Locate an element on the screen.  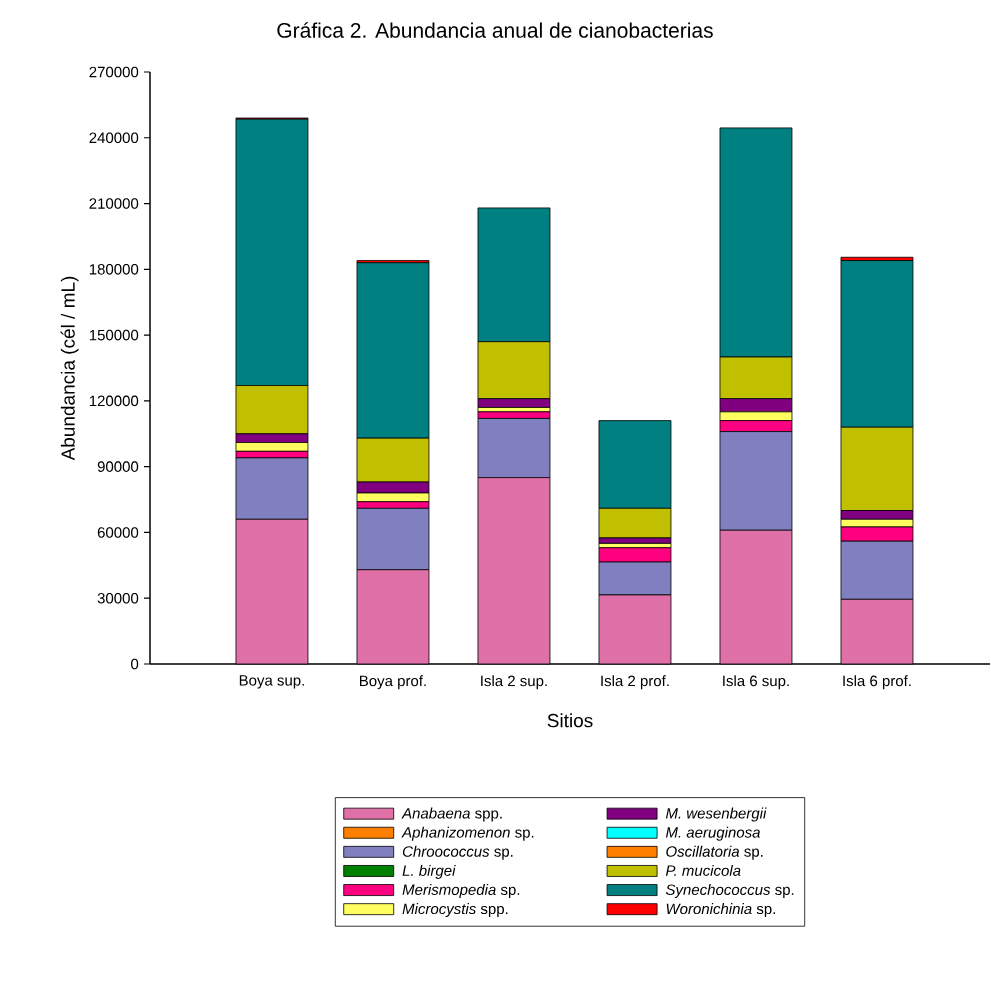
x-tick-label: Isla 2 prof. is located at coordinates (635, 682).